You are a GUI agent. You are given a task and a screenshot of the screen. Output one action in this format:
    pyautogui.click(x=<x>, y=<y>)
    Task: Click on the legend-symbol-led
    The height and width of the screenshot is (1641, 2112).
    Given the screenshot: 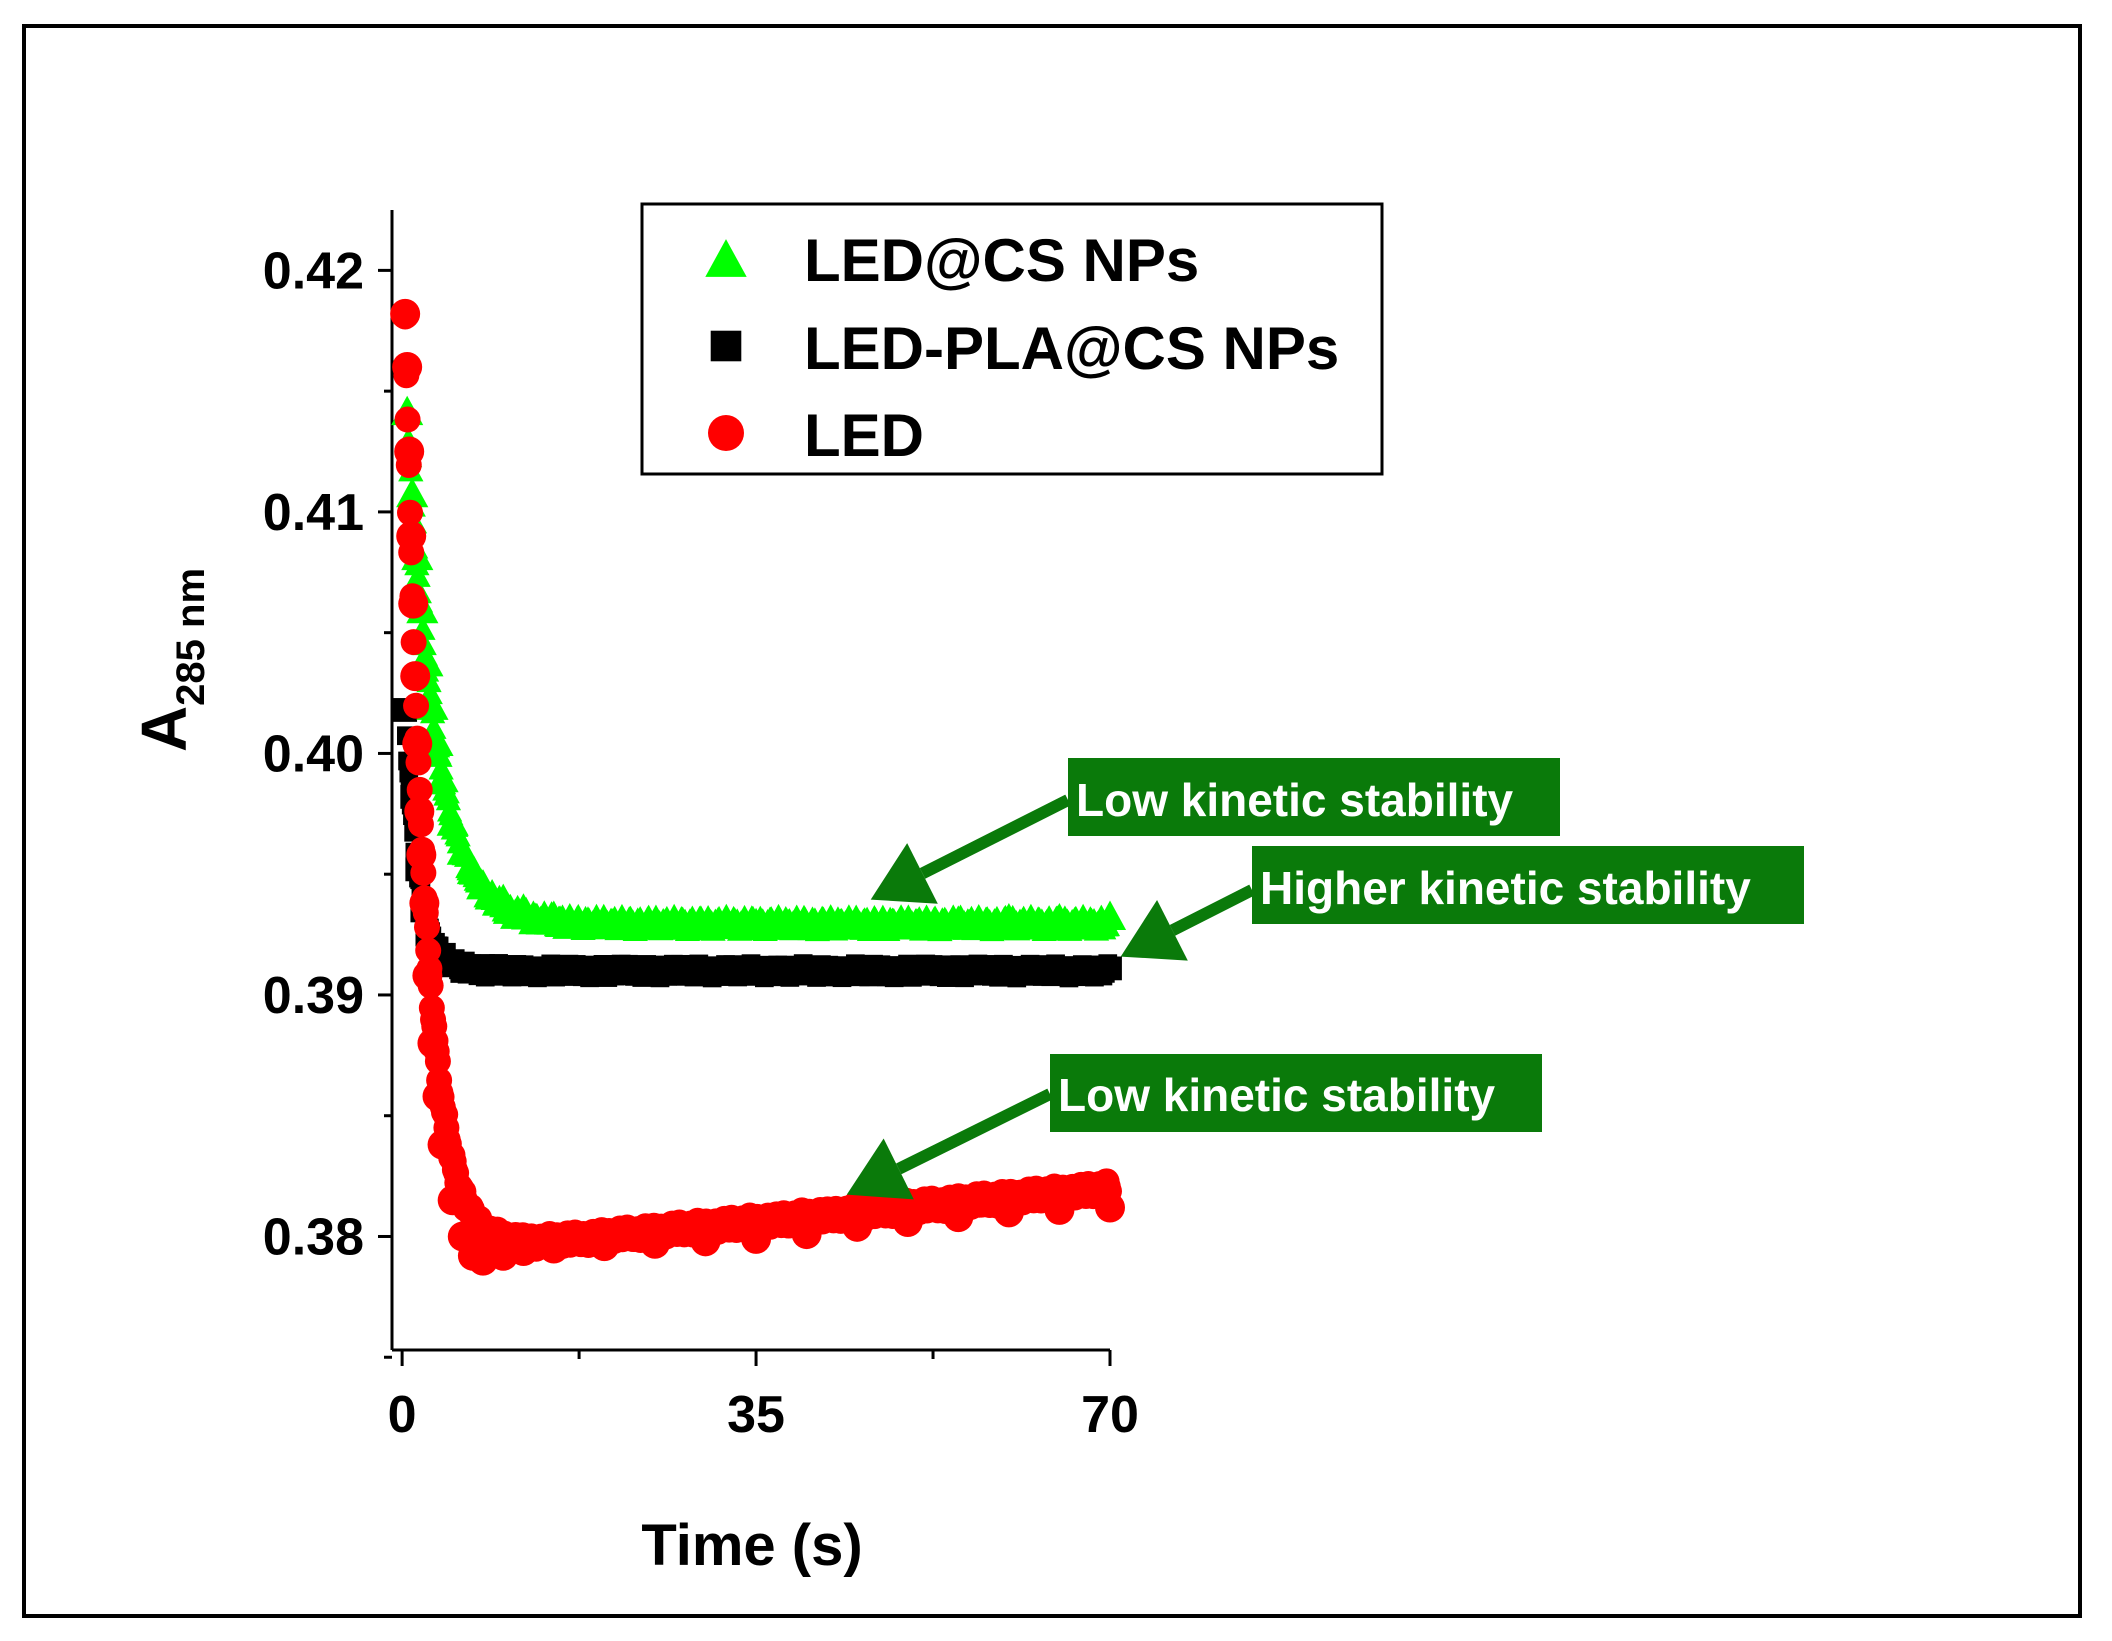 What is the action you would take?
    pyautogui.click(x=726, y=433)
    